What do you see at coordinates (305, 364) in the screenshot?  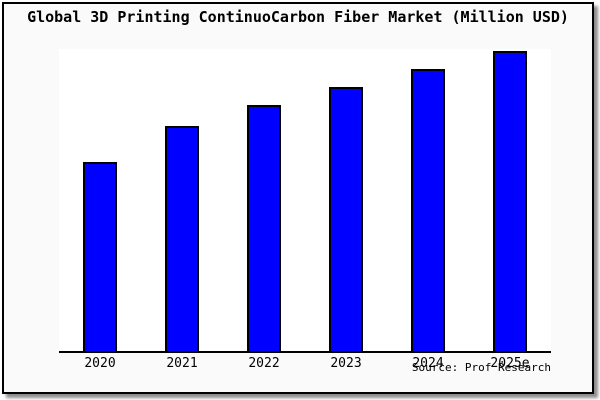 I see `x-axis-labels: 2020 2021 2022 2023 2024 2025e` at bounding box center [305, 364].